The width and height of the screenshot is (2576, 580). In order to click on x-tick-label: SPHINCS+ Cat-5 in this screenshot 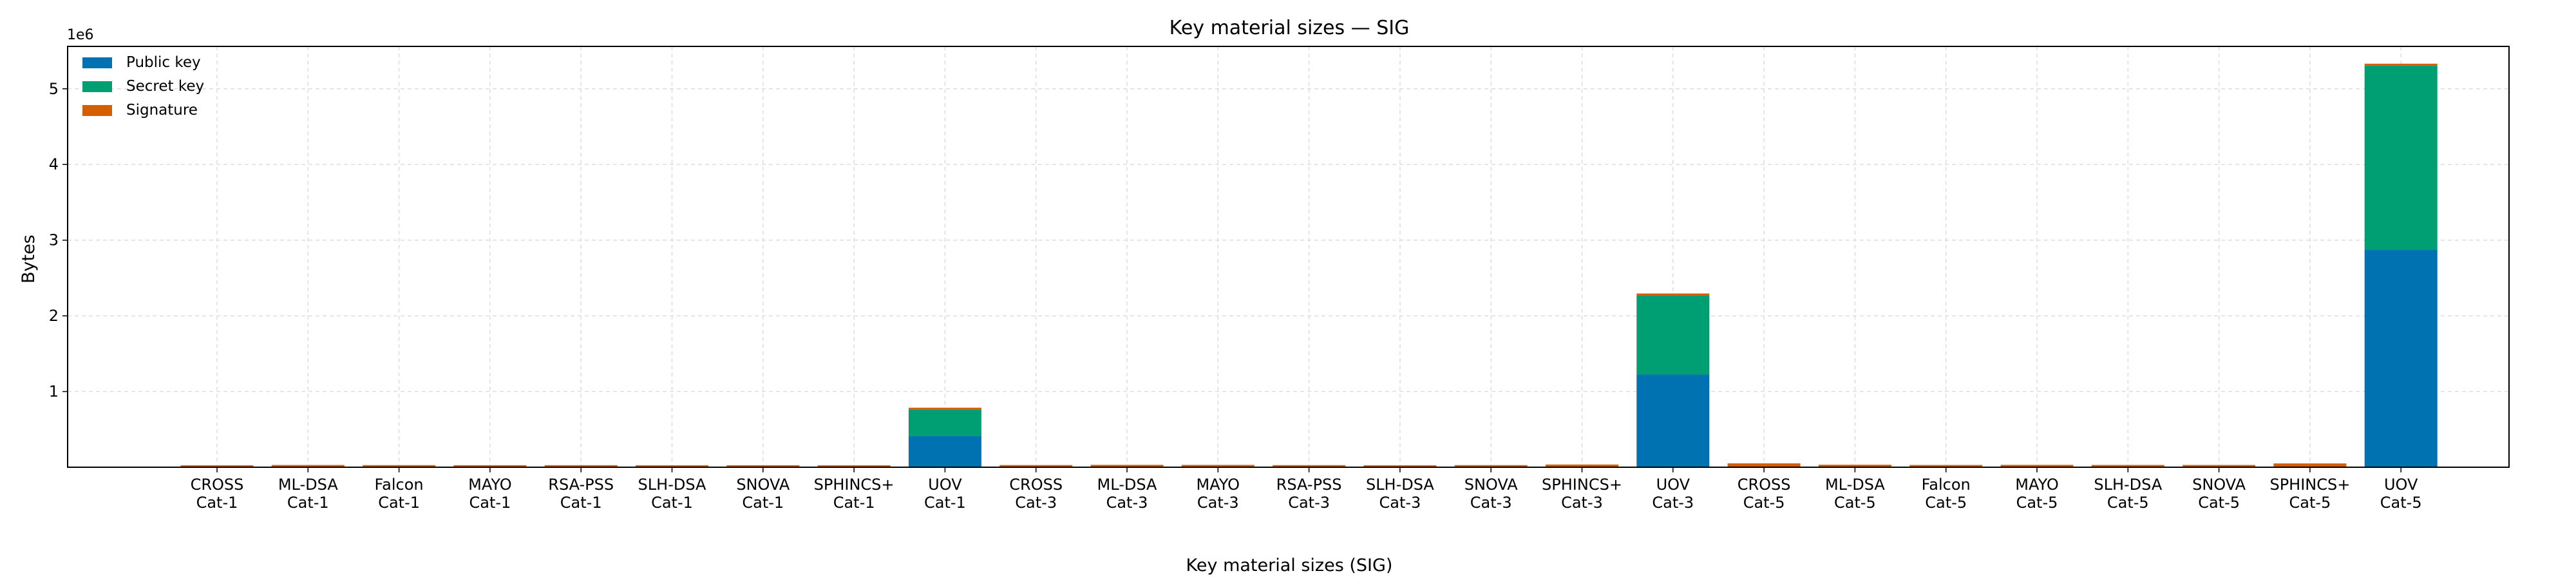, I will do `click(2309, 494)`.